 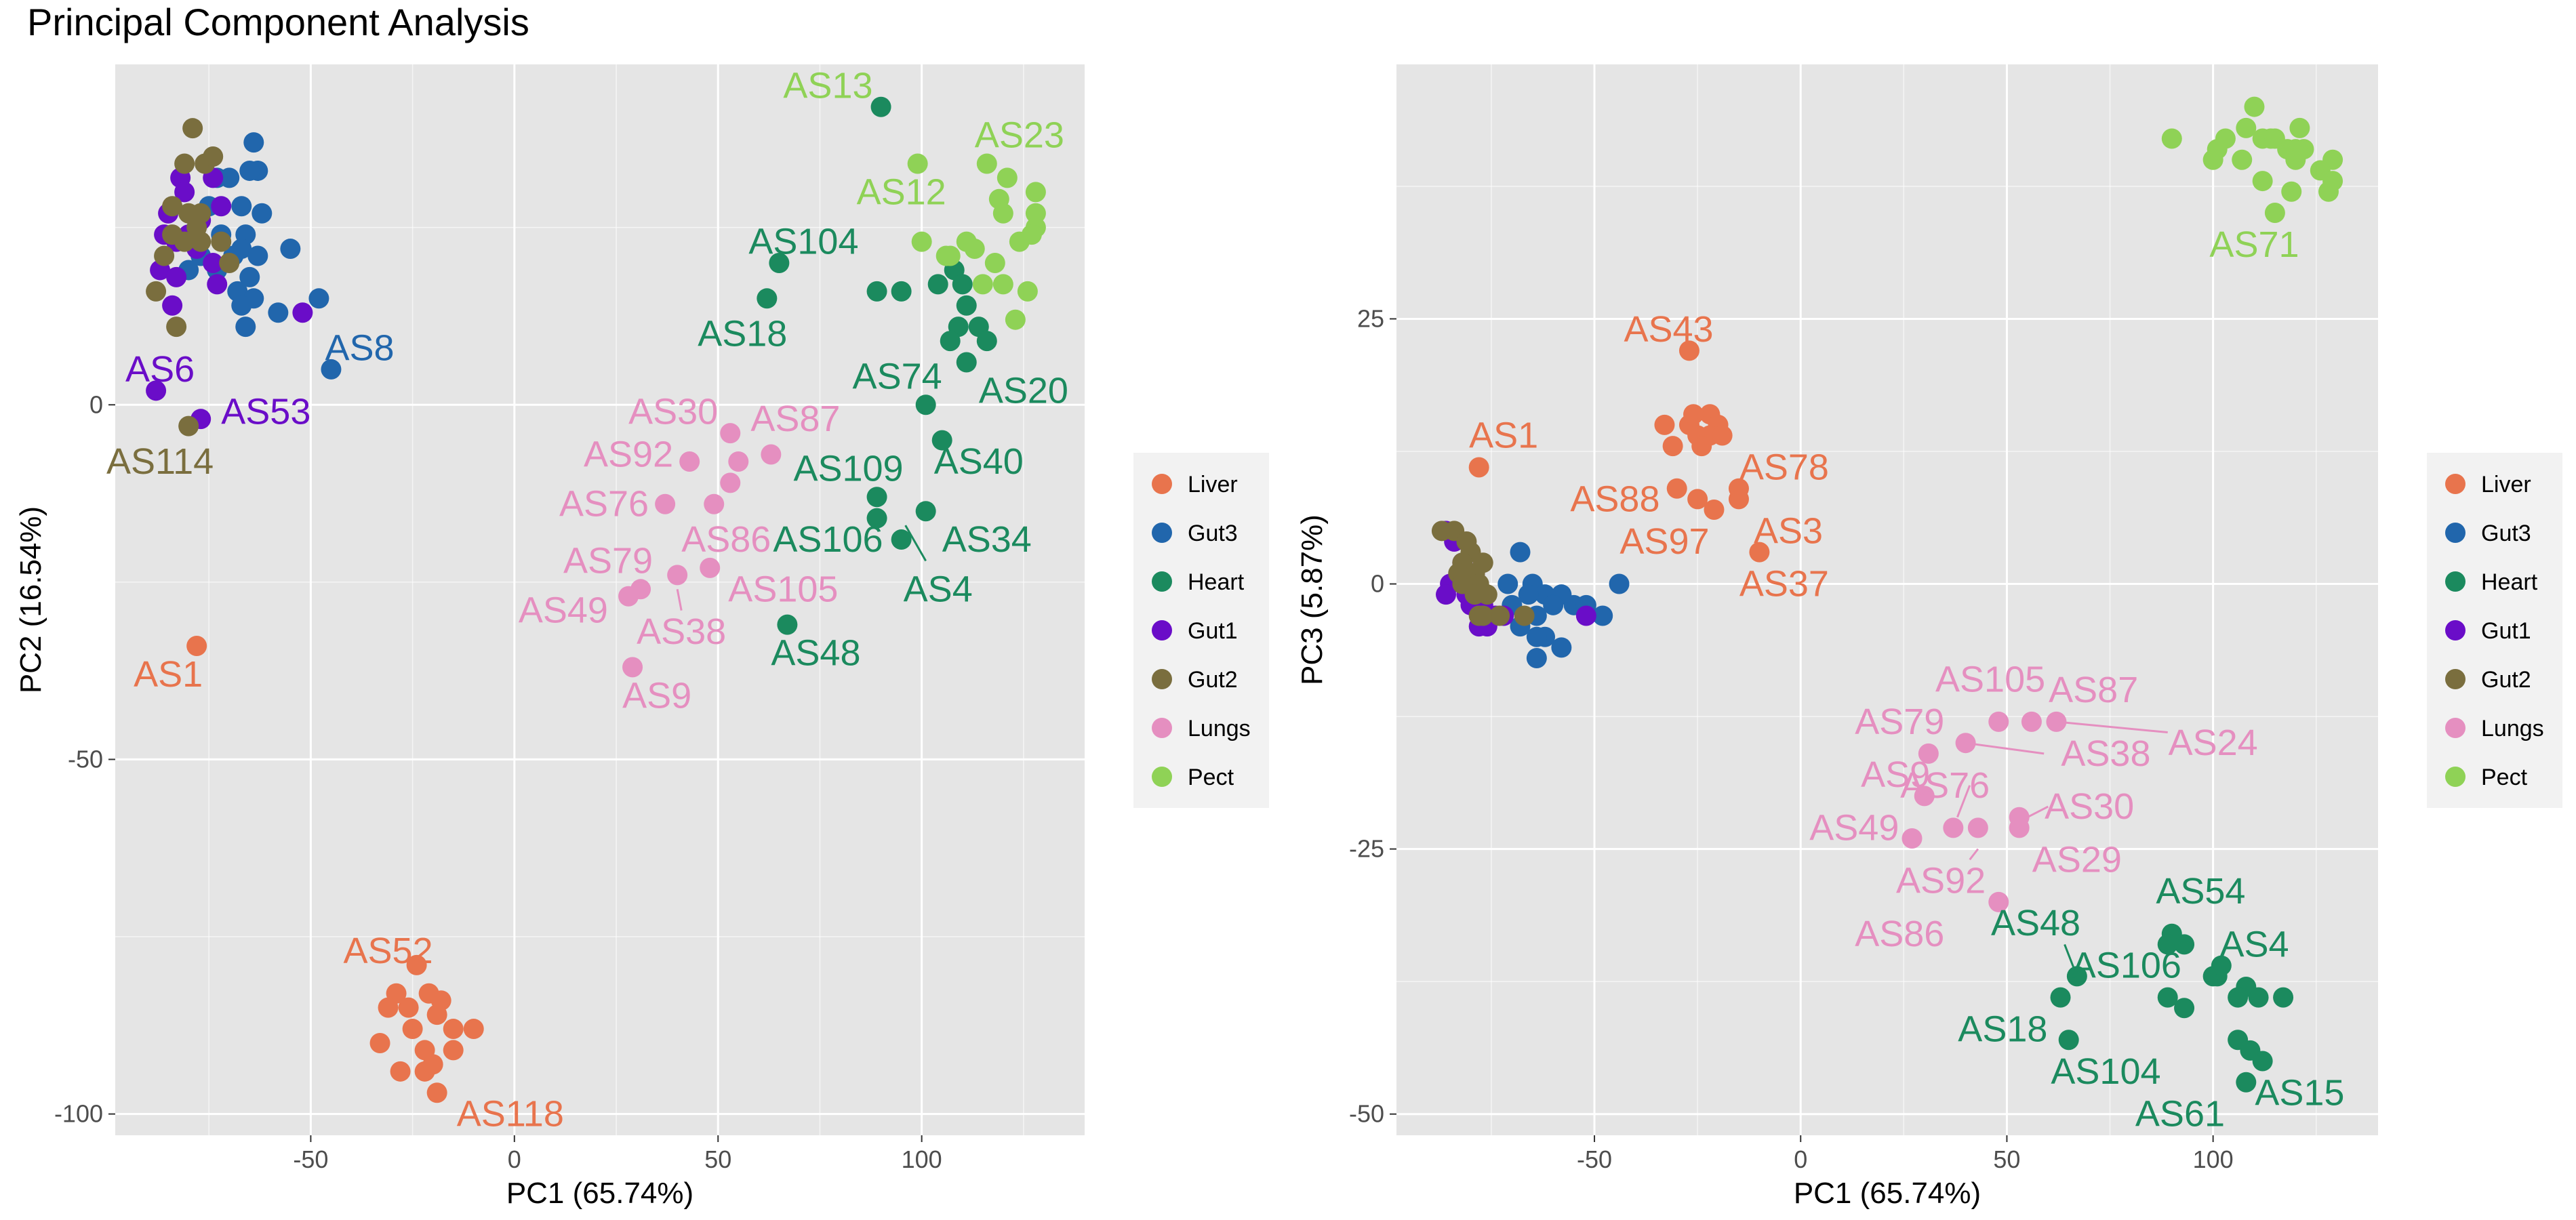 I want to click on series-liver, so click(x=1619, y=452).